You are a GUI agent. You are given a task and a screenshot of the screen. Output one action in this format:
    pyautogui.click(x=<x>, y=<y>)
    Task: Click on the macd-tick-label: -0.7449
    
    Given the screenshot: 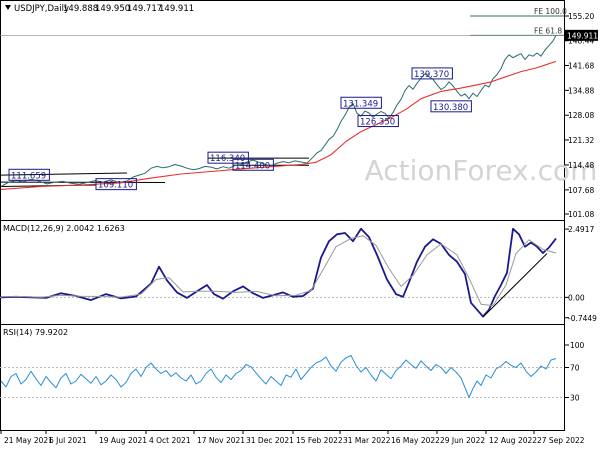 What is the action you would take?
    pyautogui.click(x=582, y=318)
    